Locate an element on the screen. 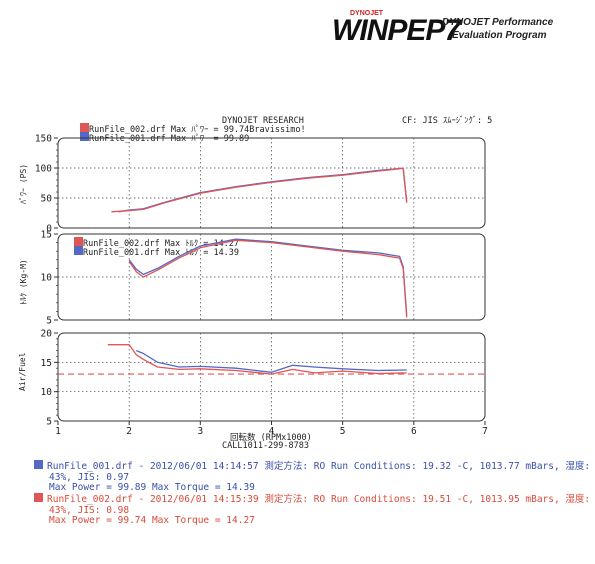 This screenshot has width=595, height=564. power-series-runfile-002-drf is located at coordinates (259, 190).